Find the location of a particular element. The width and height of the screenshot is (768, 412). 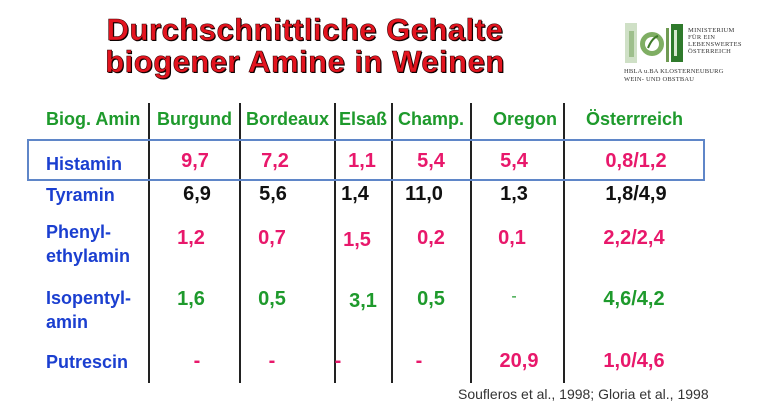

row-label-line: amin is located at coordinates (67, 322).